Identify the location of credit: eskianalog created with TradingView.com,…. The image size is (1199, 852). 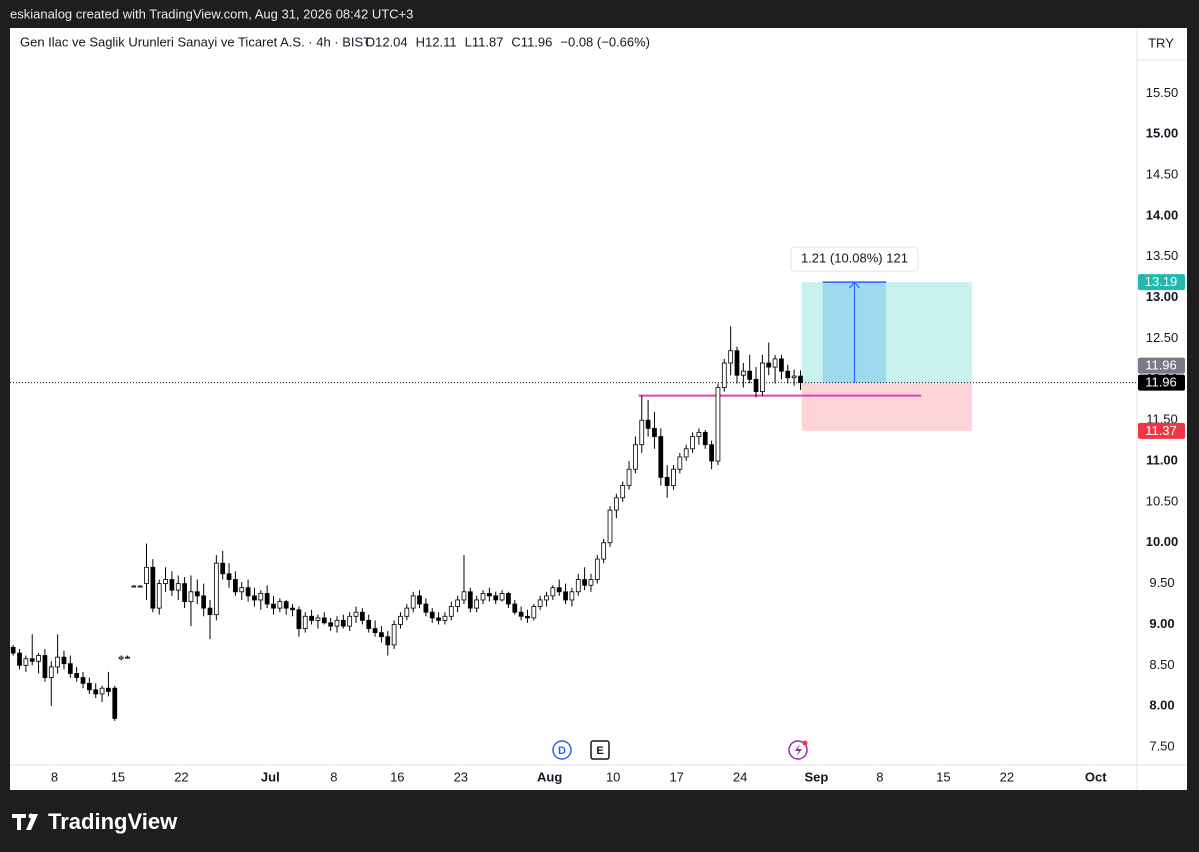
(211, 13).